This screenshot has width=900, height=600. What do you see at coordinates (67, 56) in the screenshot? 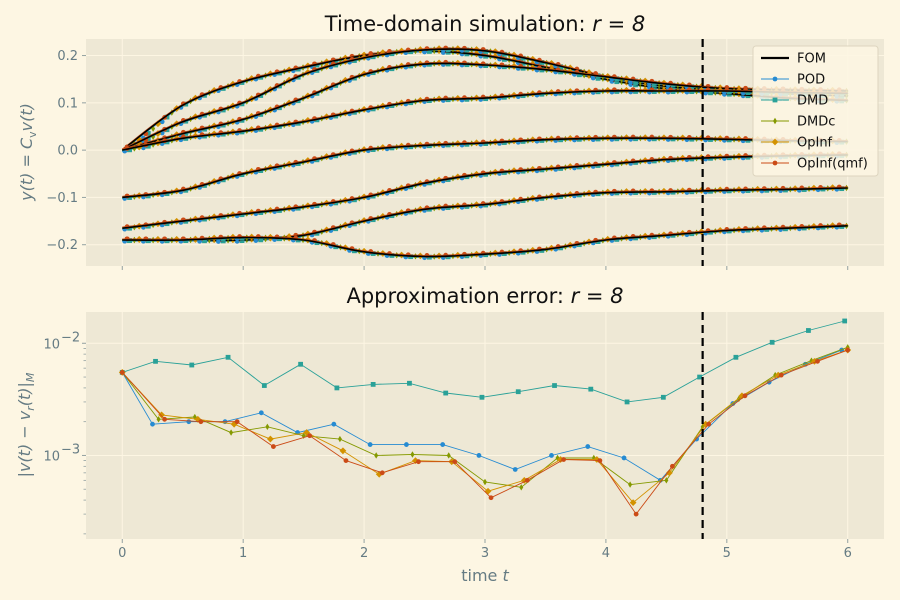
I see `top-y-tick-label: 0.2` at bounding box center [67, 56].